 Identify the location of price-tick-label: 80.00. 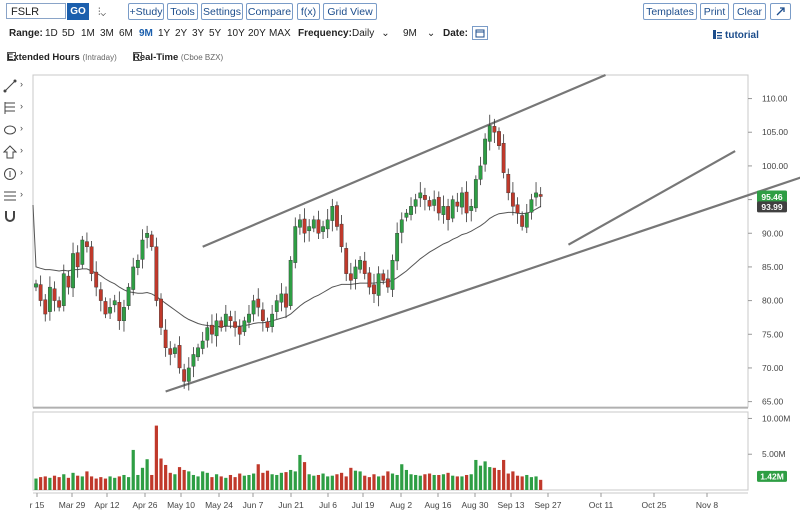
(773, 301).